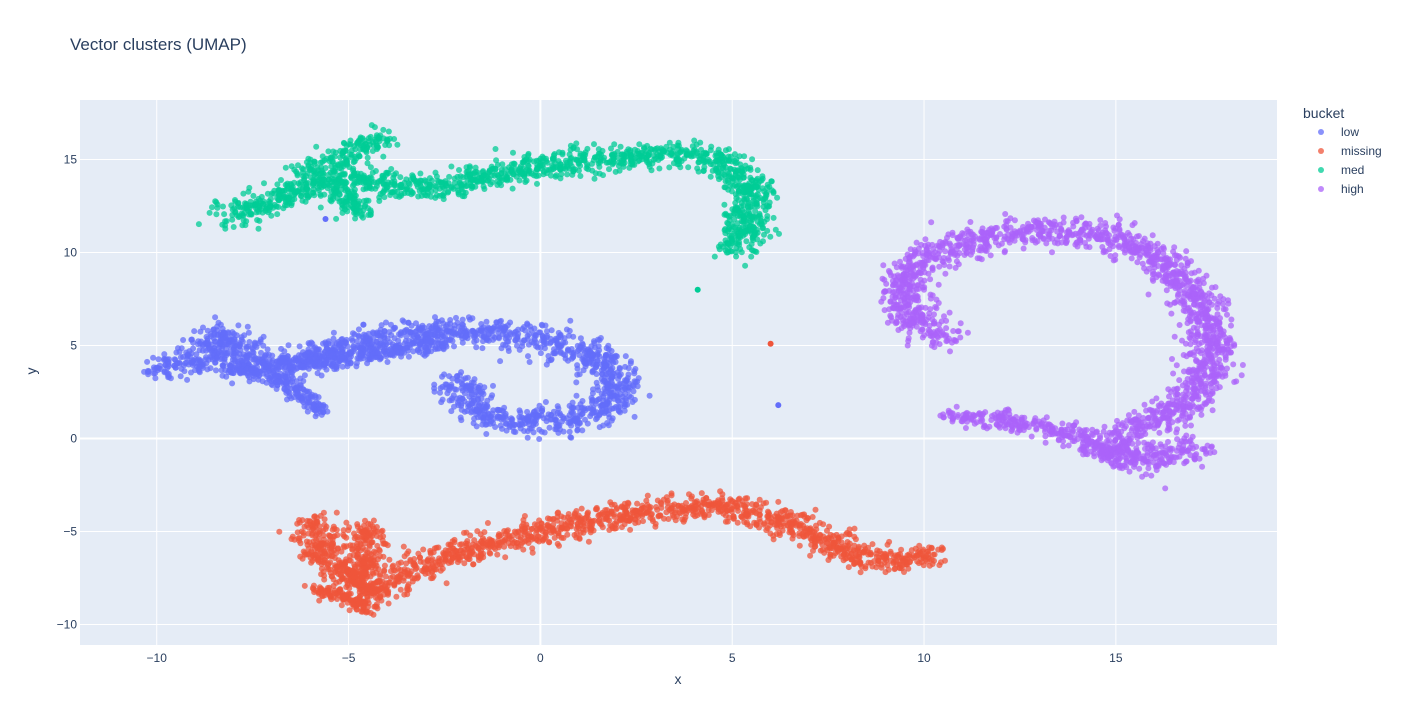 This screenshot has height=724, width=1404. Describe the element at coordinates (325, 219) in the screenshot. I see `point-low-outlier` at that location.